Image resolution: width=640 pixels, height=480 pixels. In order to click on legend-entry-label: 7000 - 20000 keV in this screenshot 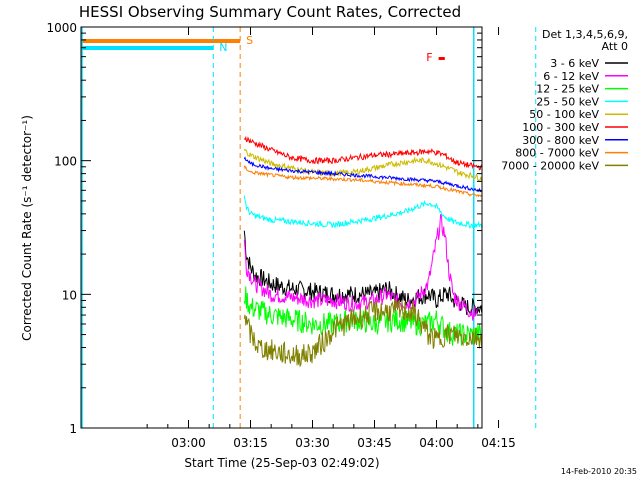, I will do `click(550, 165)`.